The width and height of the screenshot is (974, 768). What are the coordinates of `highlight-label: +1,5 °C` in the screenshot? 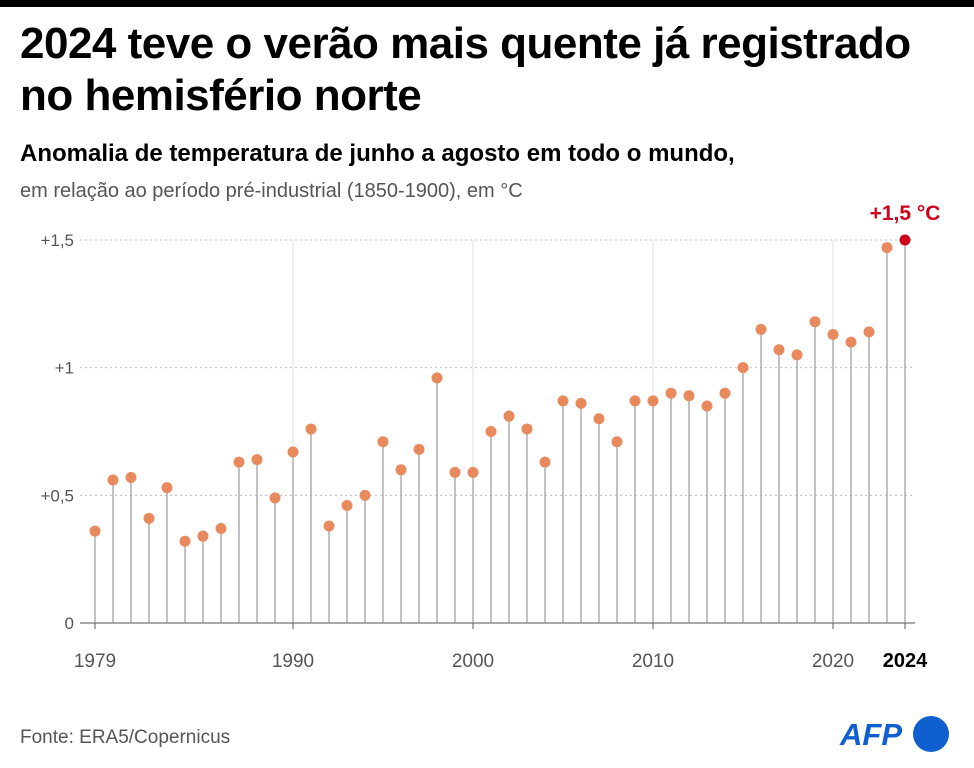 It's located at (905, 213).